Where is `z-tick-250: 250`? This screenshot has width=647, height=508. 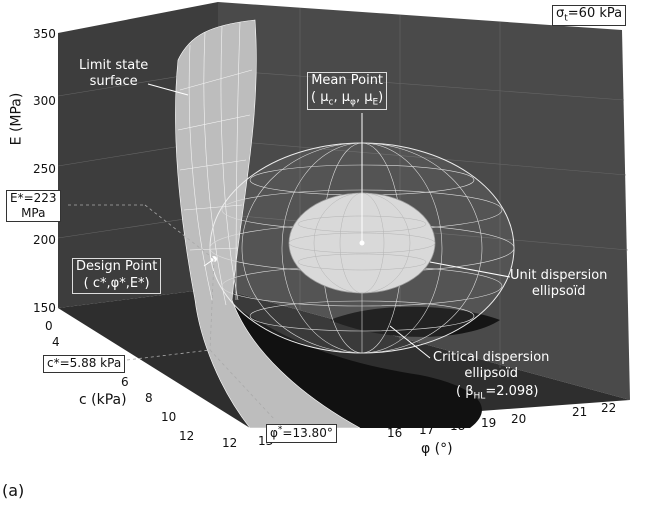 z-tick-250: 250 is located at coordinates (44, 169).